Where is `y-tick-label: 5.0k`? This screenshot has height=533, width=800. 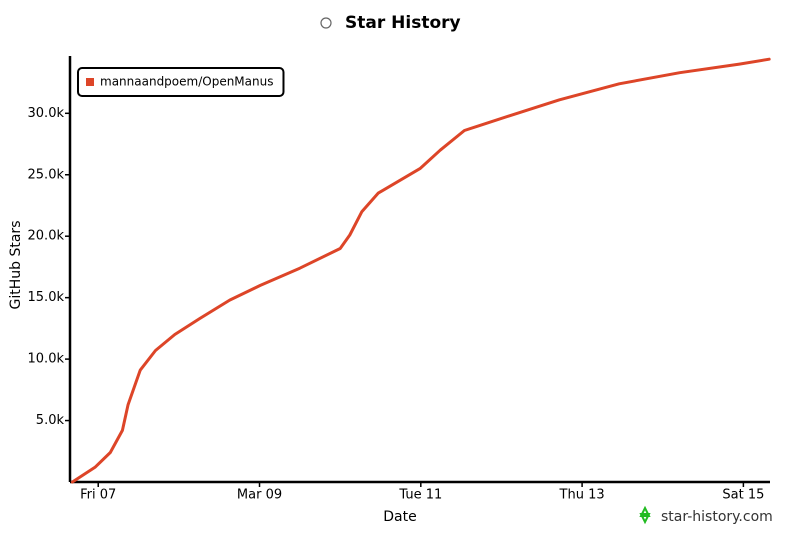
y-tick-label: 5.0k is located at coordinates (50, 420).